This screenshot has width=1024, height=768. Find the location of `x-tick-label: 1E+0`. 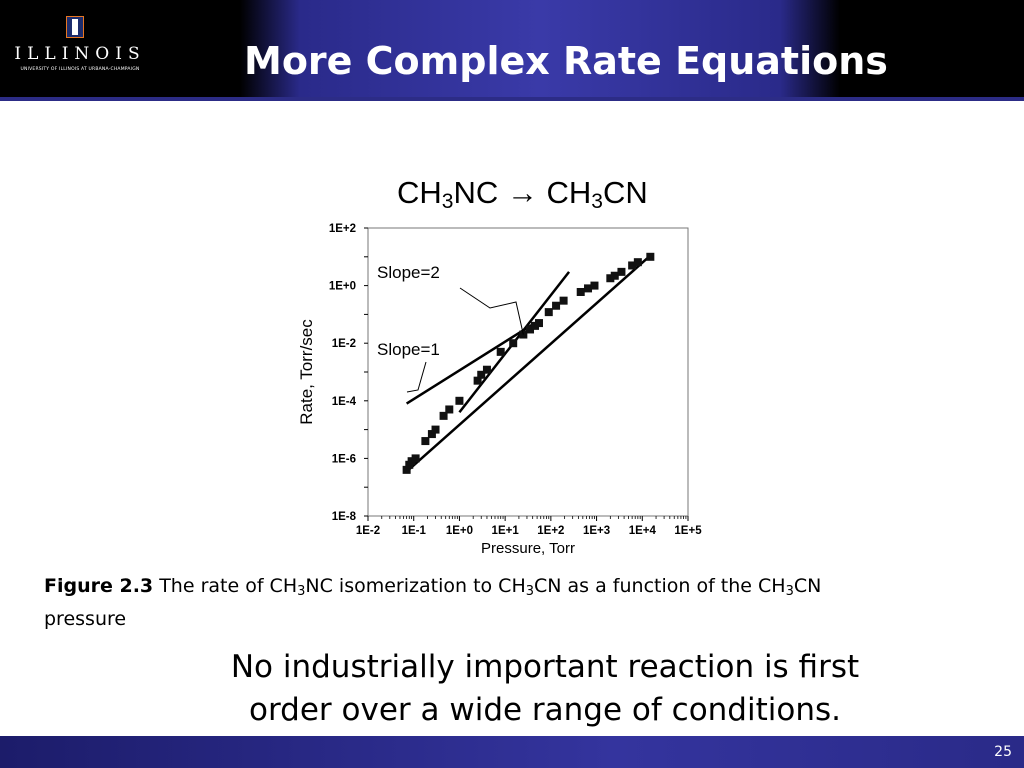

x-tick-label: 1E+0 is located at coordinates (459, 531).